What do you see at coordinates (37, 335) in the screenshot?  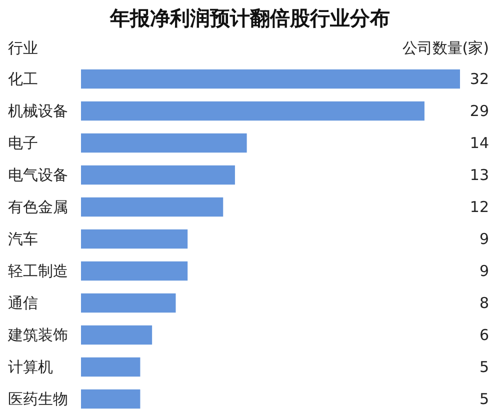 I see `y-tick-label: 建筑装饰` at bounding box center [37, 335].